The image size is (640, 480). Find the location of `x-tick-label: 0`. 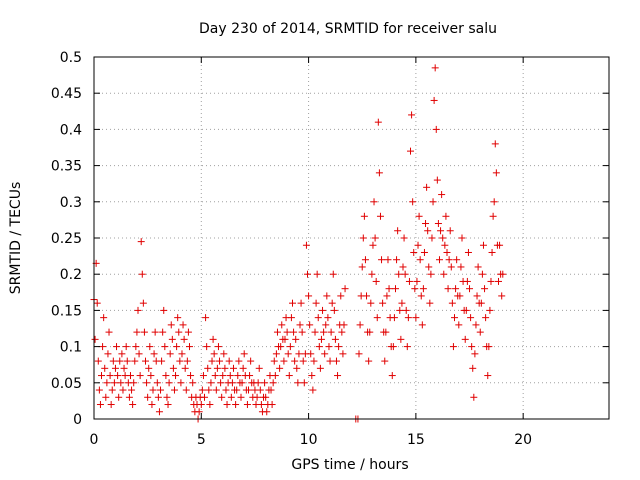

x-tick-label: 0 is located at coordinates (94, 440).